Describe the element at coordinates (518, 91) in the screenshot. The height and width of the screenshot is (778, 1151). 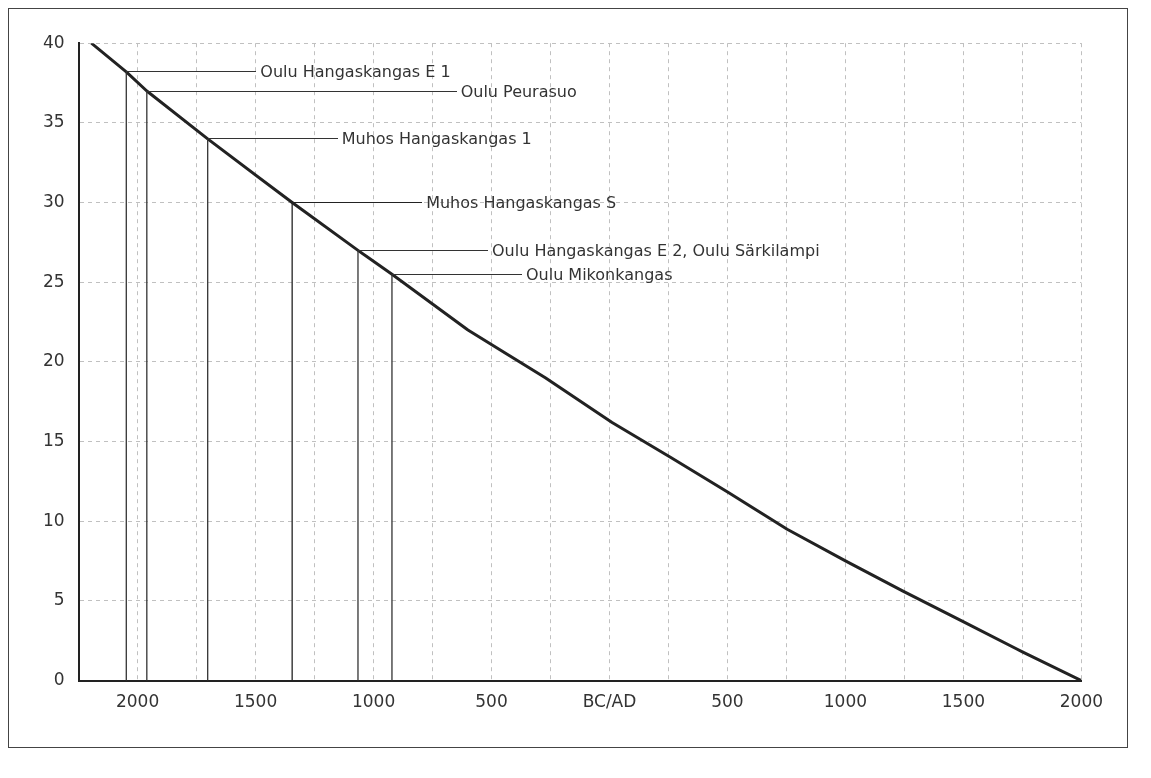
I see `ref-line-label: Oulu Peurasuo` at that location.